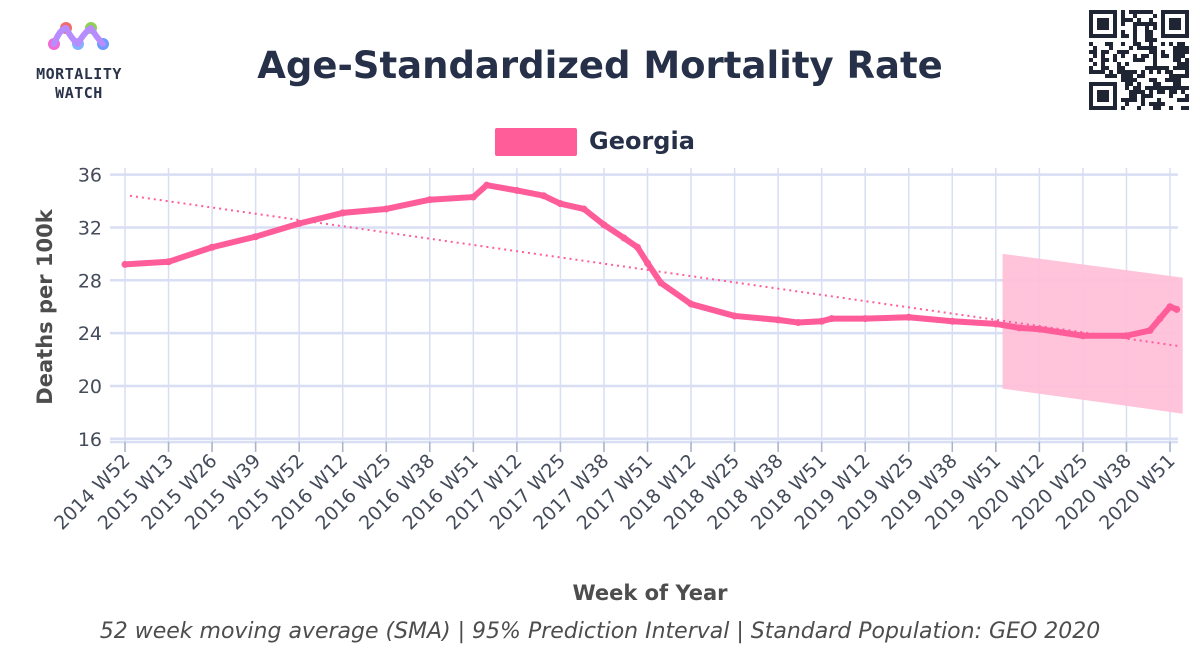  I want to click on y-tick-label: 24, so click(90, 334).